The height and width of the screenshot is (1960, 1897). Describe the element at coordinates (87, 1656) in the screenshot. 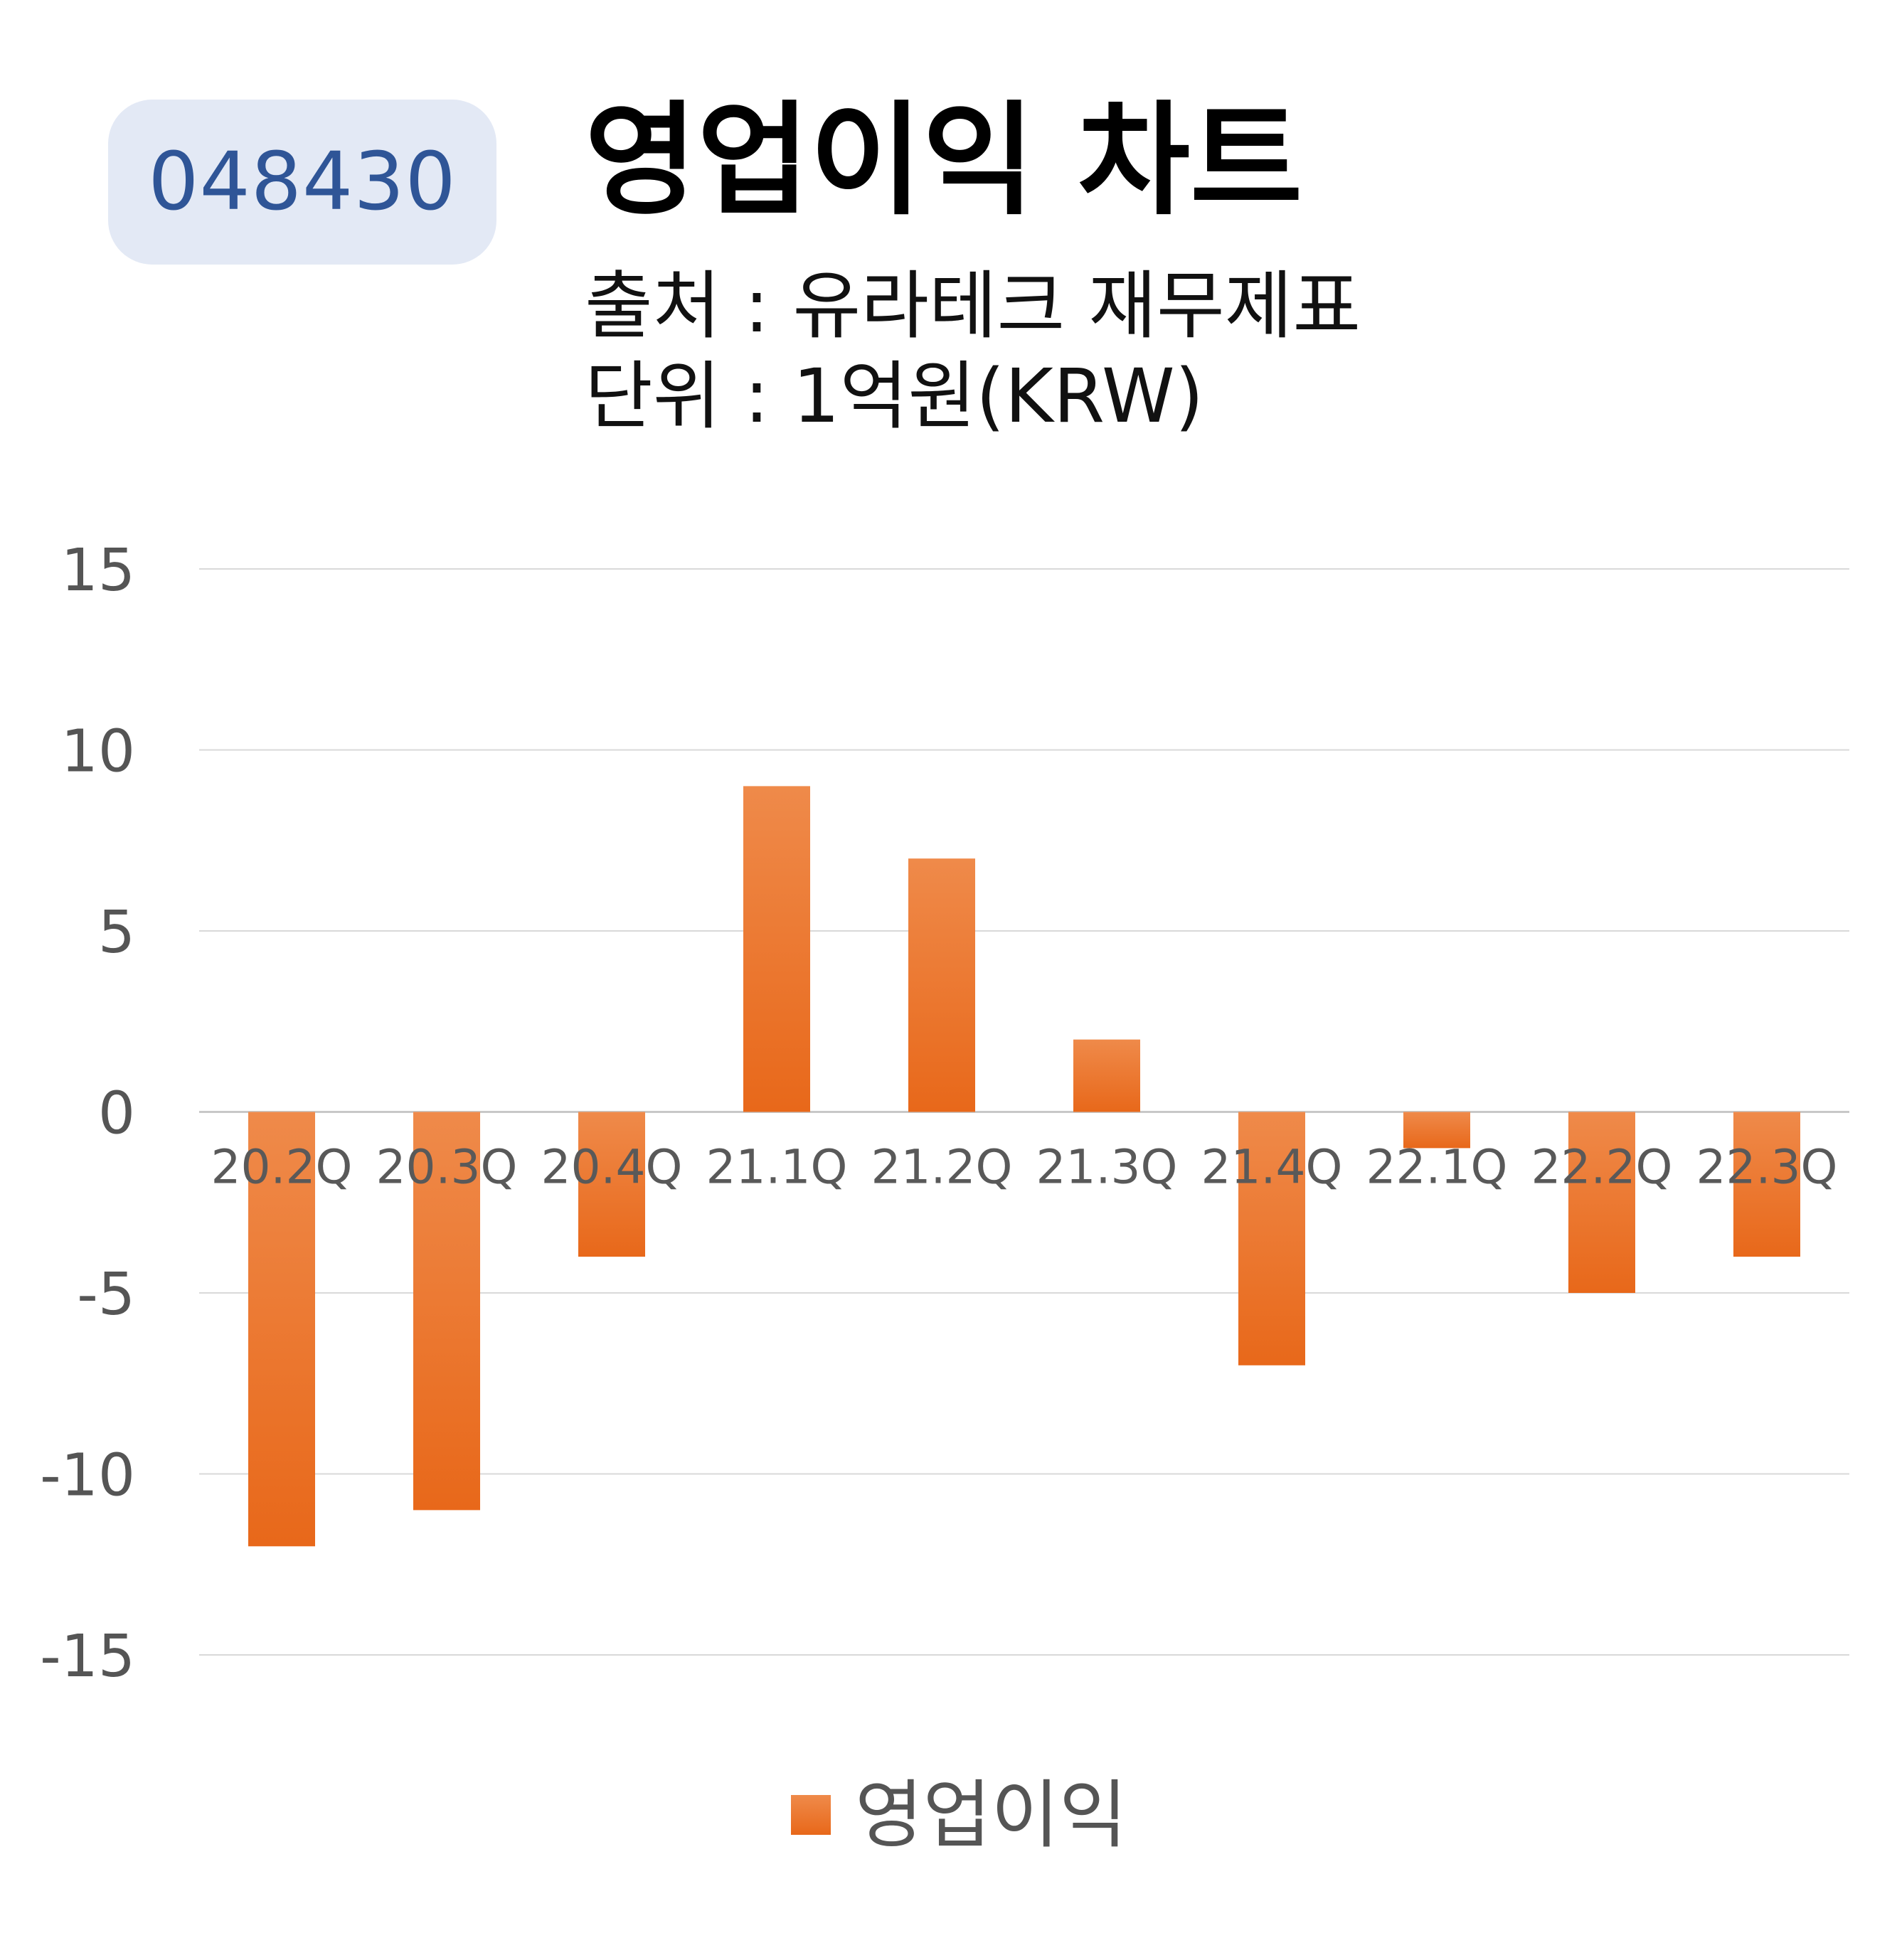

I see `y-tick-label: -15` at that location.